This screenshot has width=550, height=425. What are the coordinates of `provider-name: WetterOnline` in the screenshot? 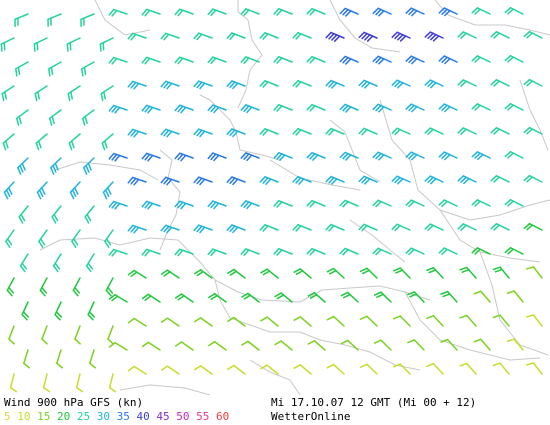 It's located at (311, 416).